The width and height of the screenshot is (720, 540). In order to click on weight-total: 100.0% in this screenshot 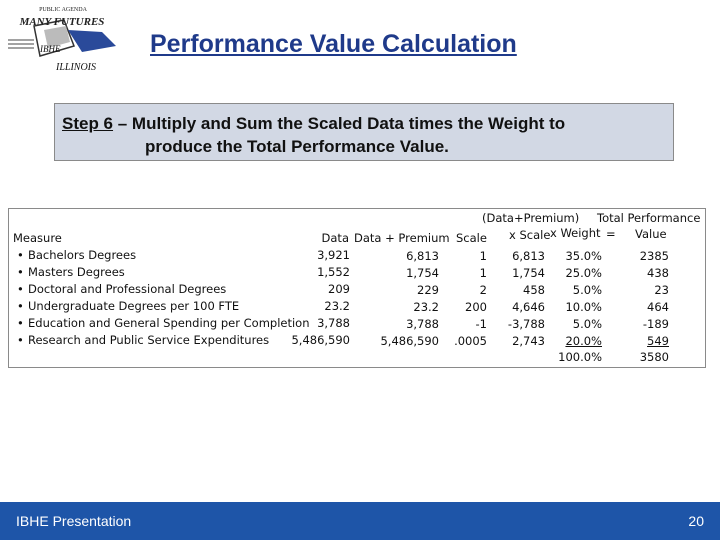, I will do `click(580, 357)`.